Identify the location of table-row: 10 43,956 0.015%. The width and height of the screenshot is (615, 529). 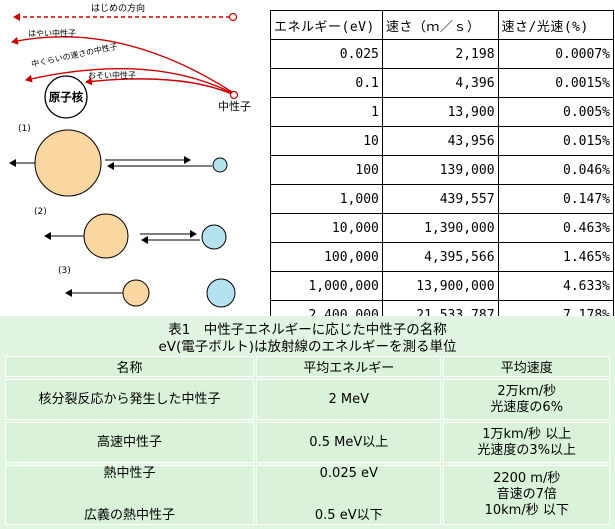
(442, 141).